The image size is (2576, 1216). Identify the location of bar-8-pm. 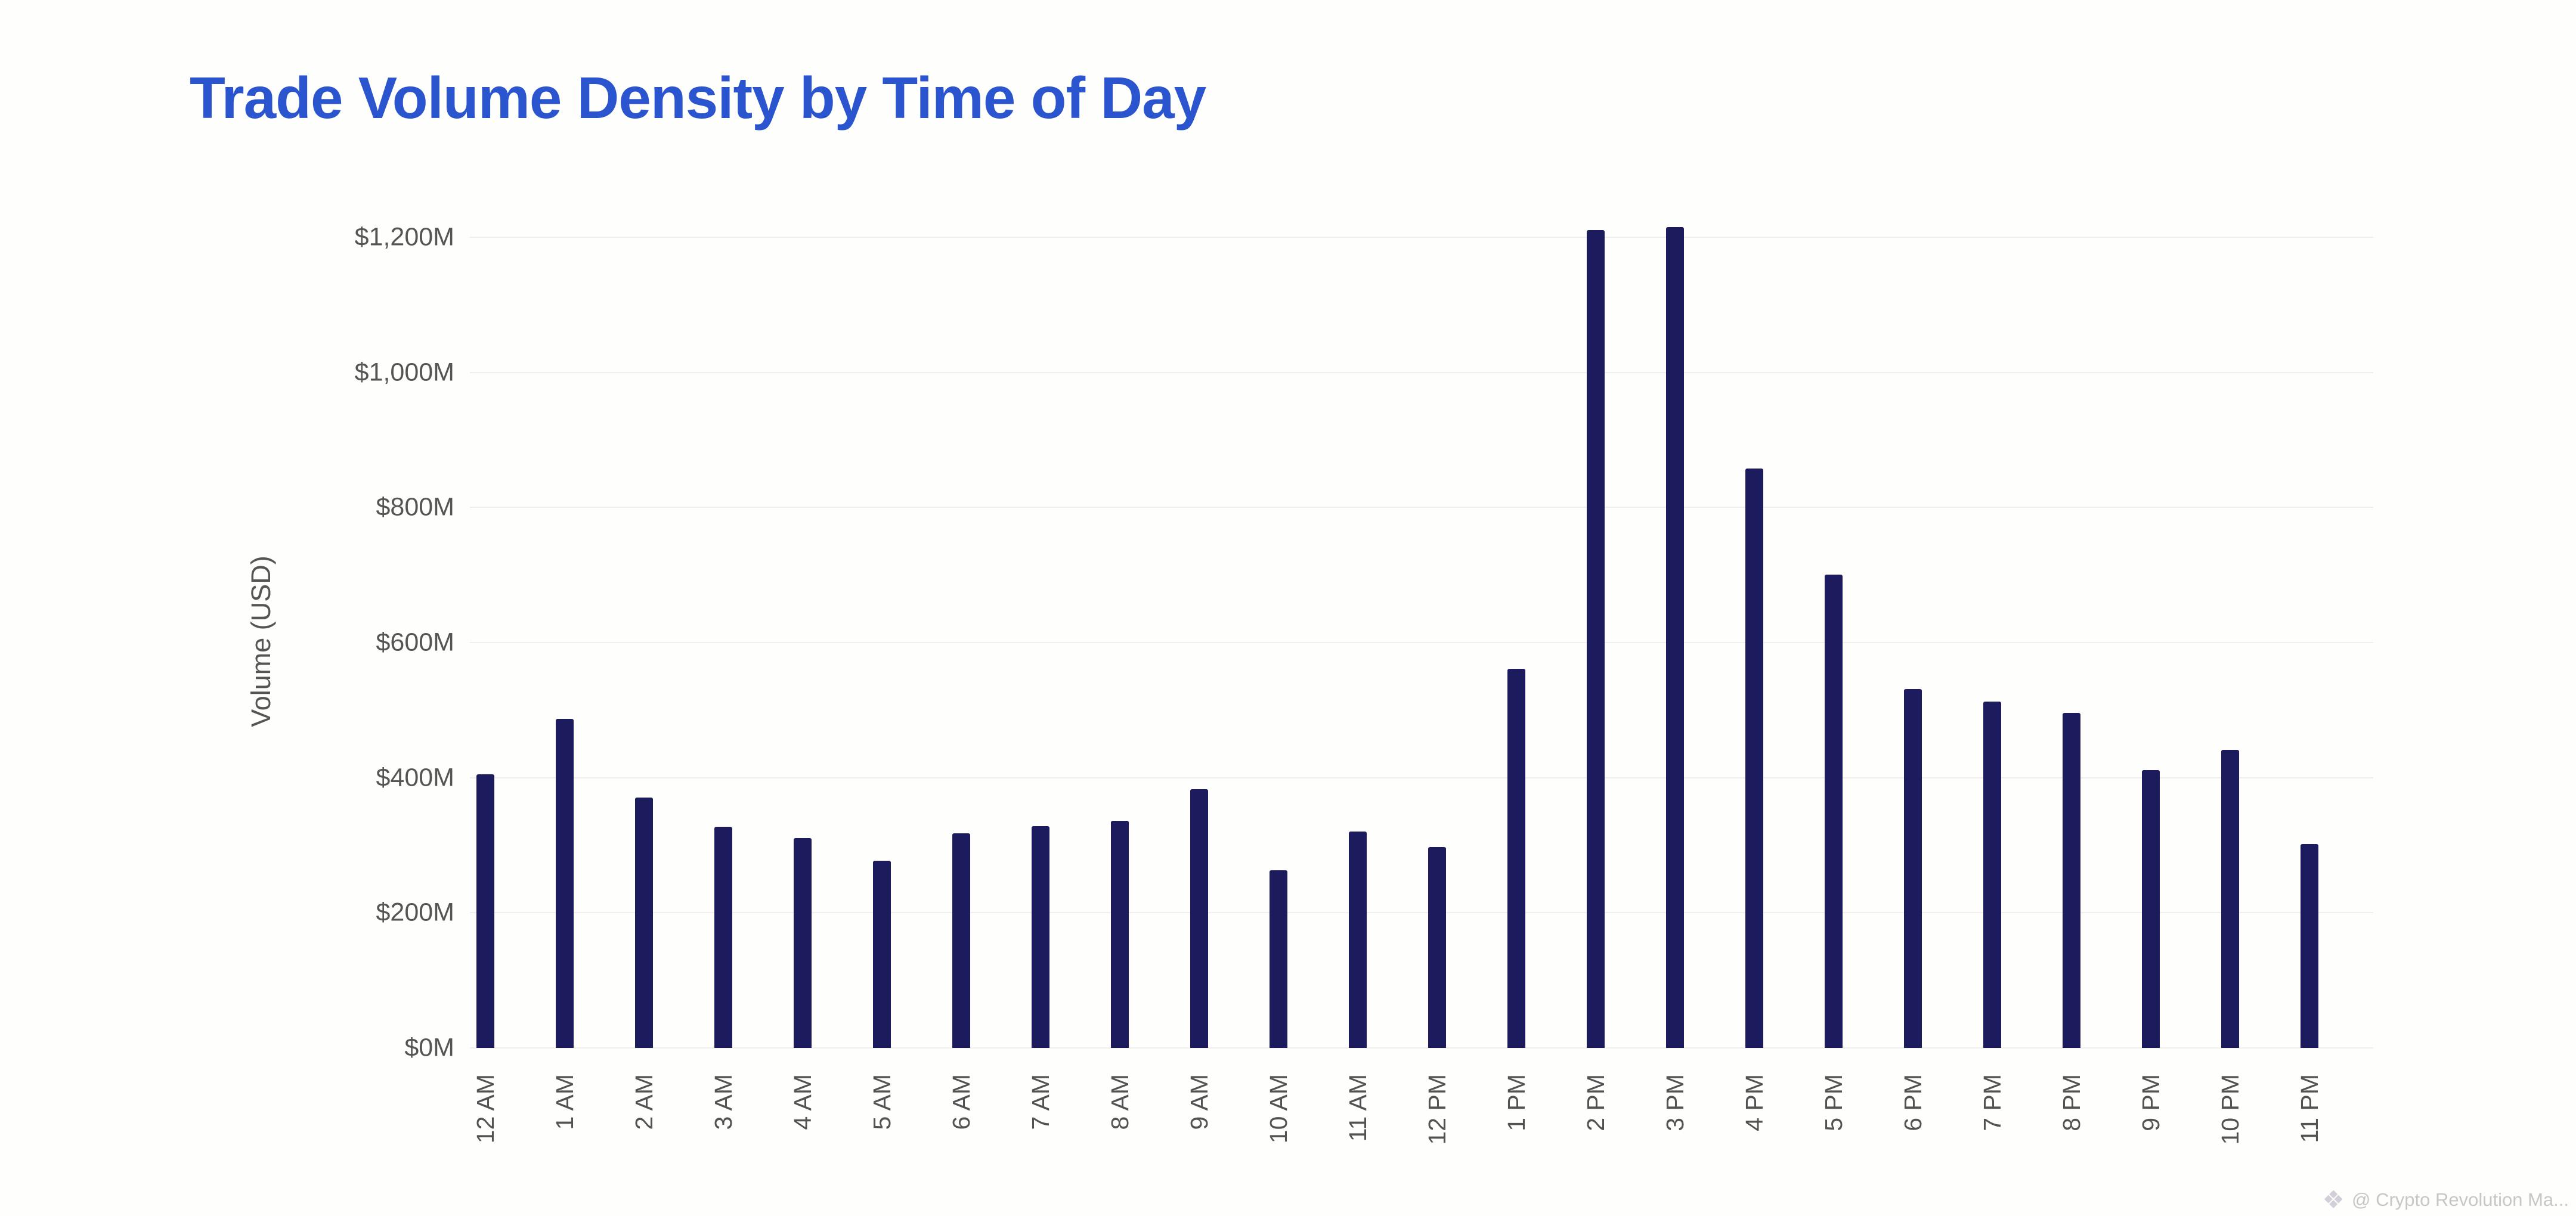
(2071, 880).